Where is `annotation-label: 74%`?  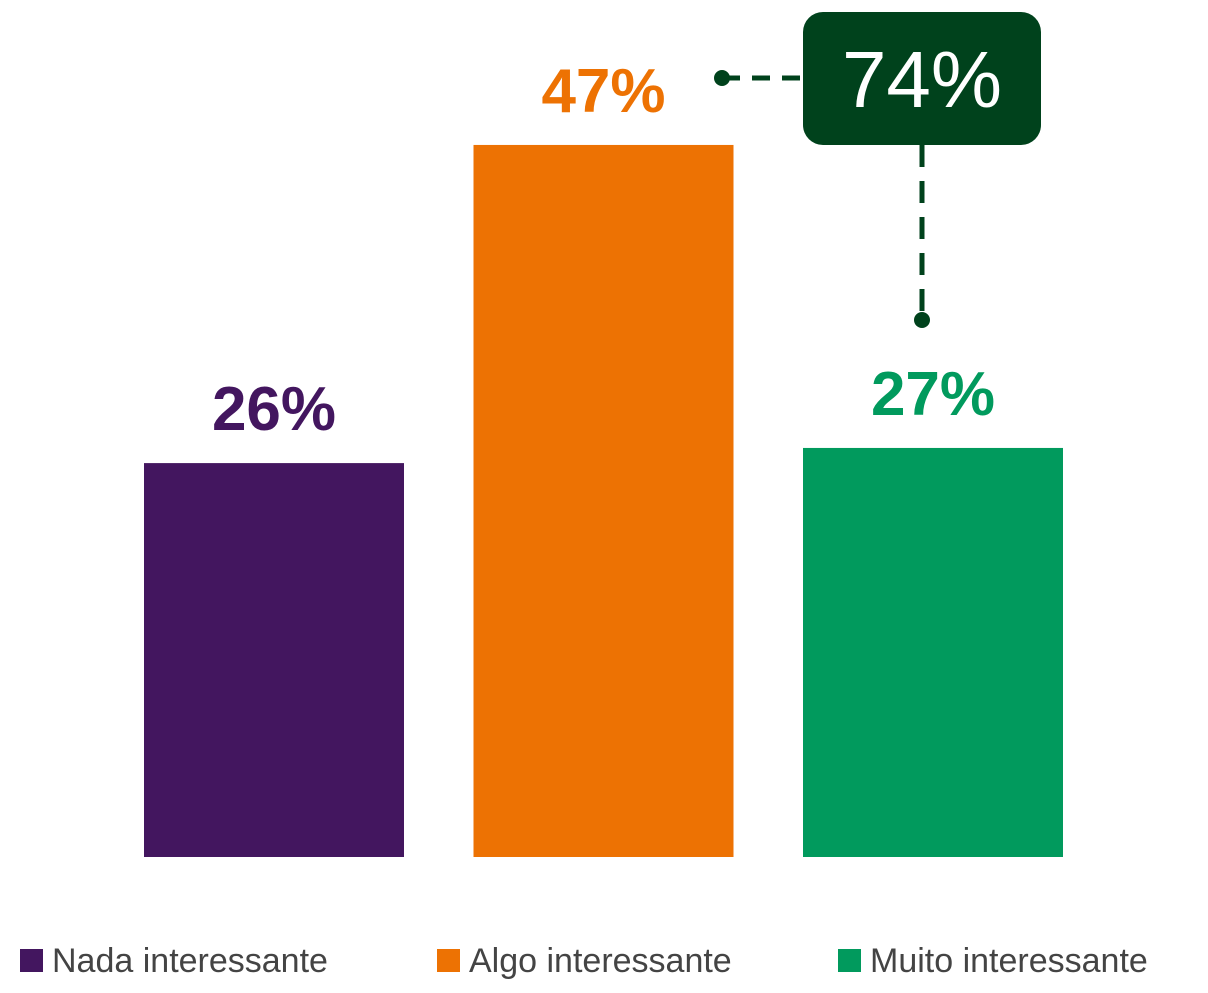 annotation-label: 74% is located at coordinates (922, 79).